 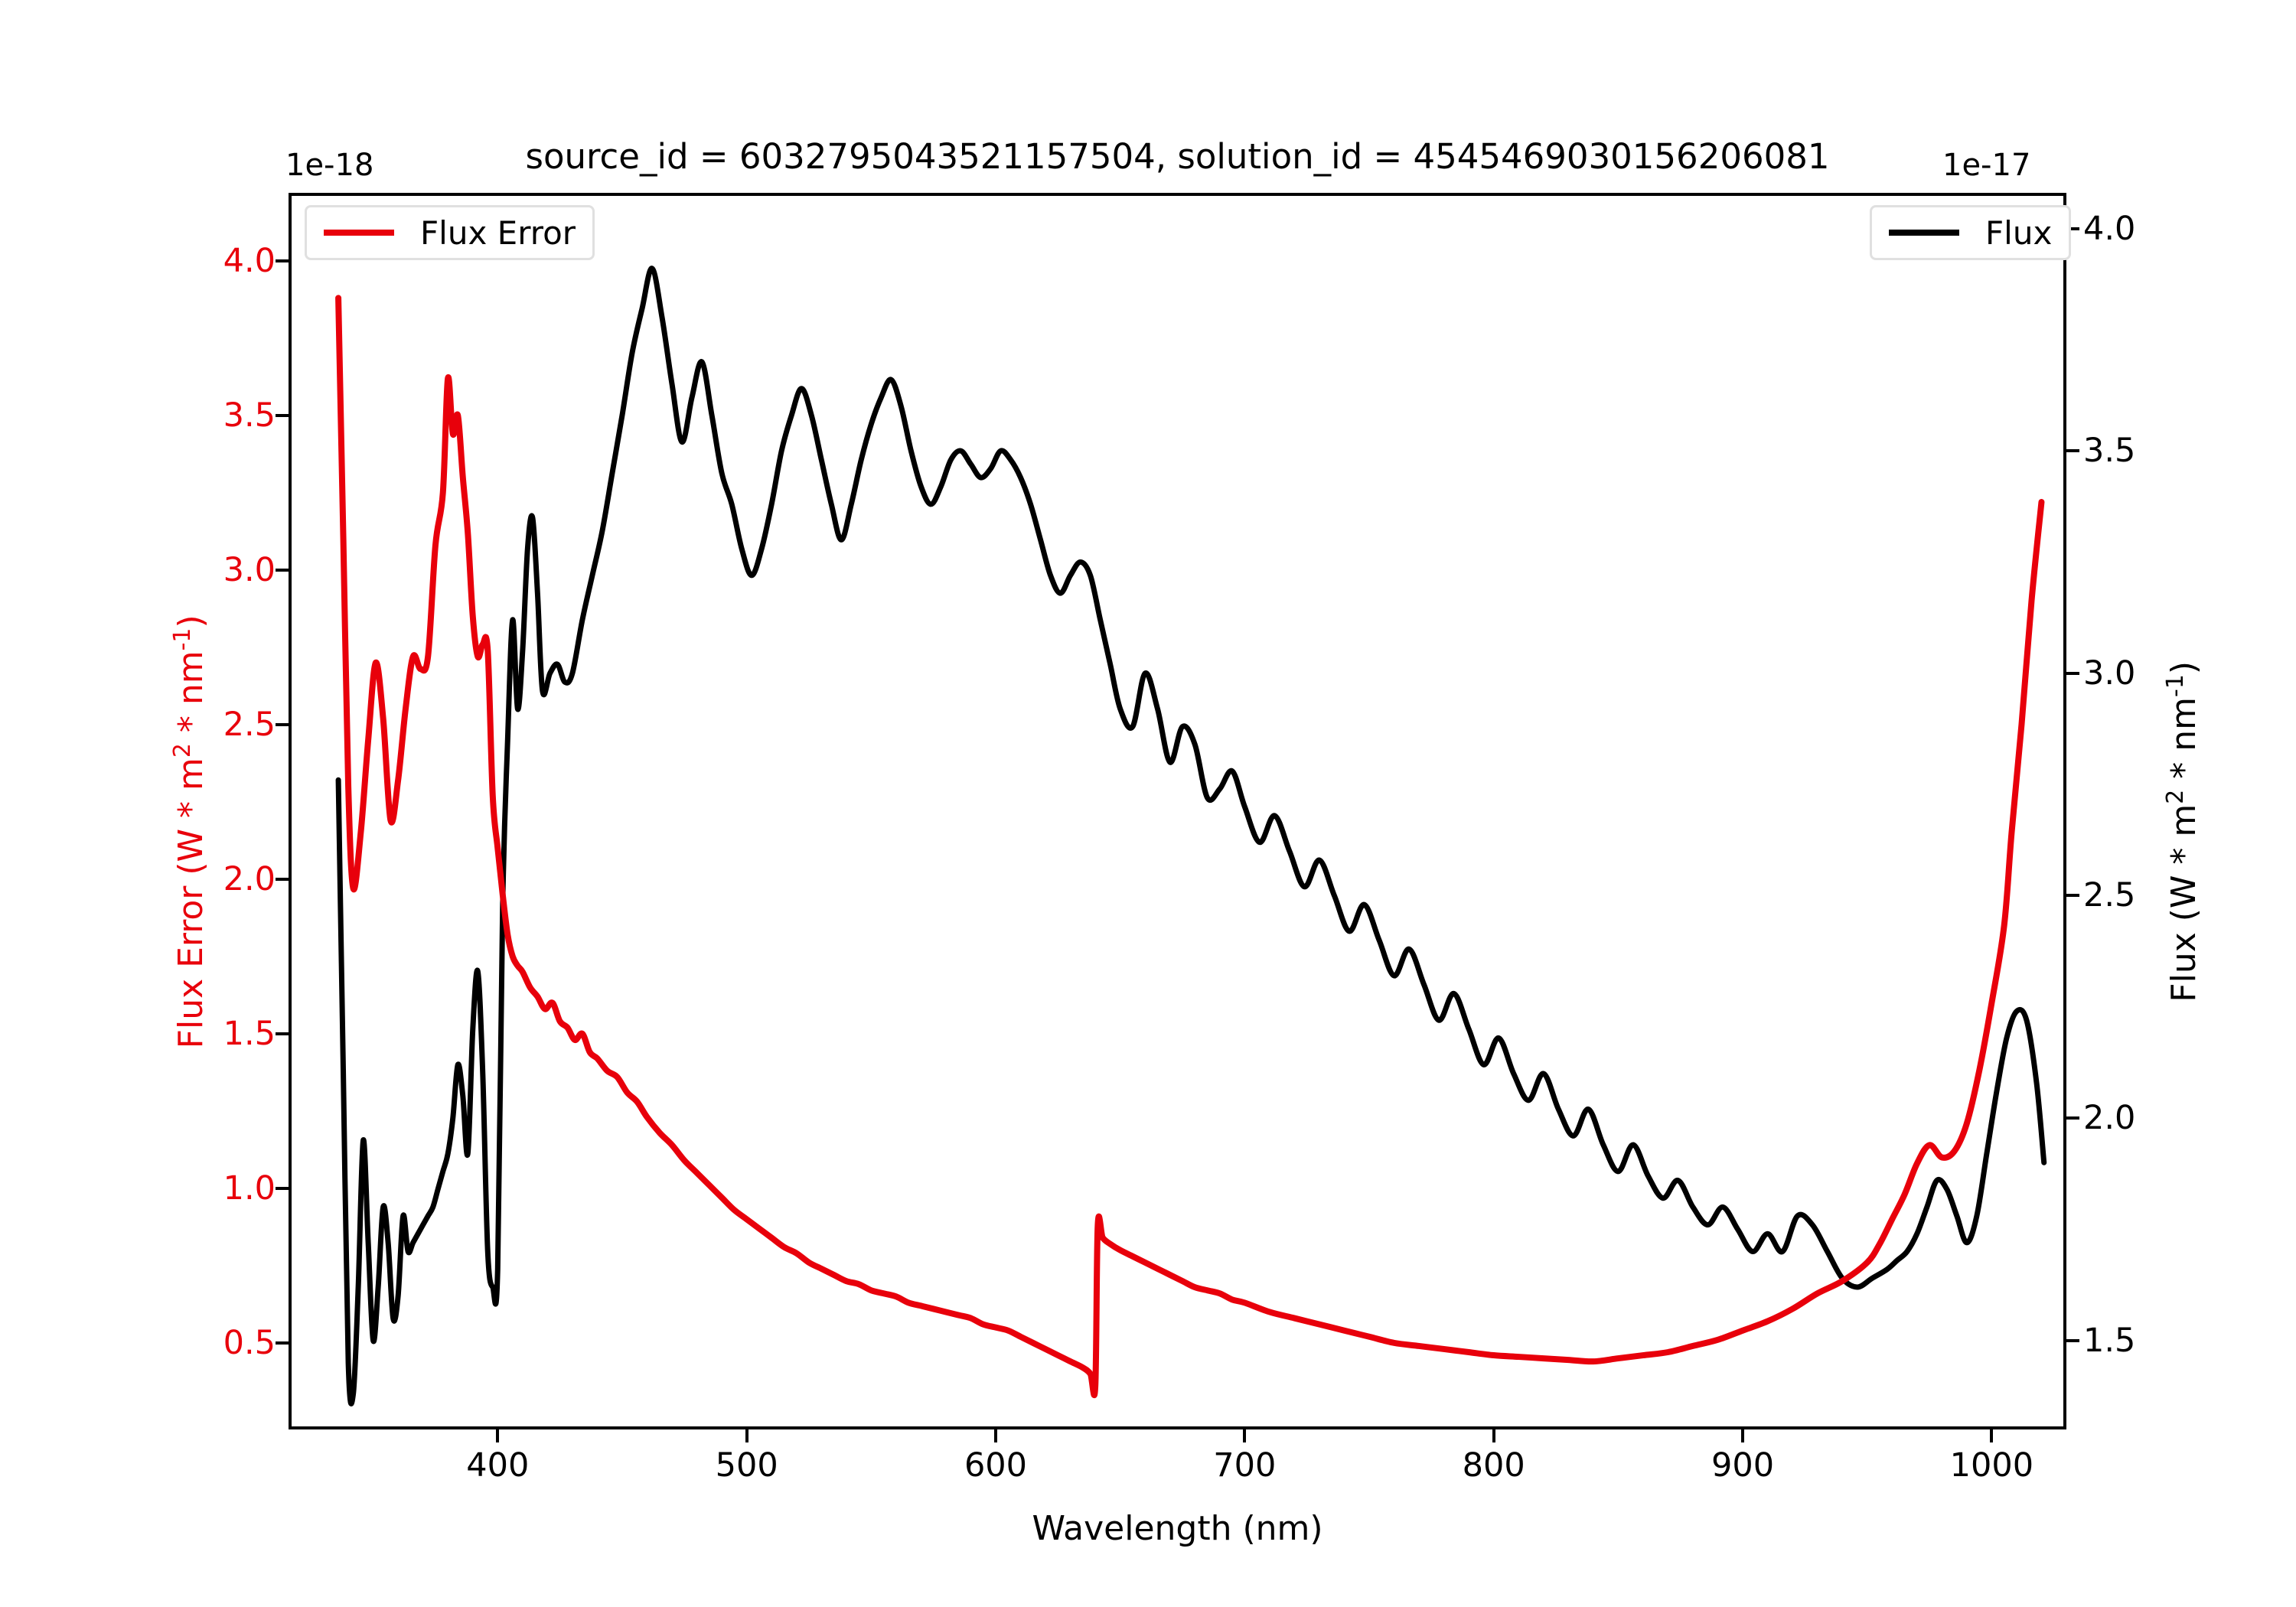 I want to click on y-left-tick-label: 1.0, so click(x=249, y=1188).